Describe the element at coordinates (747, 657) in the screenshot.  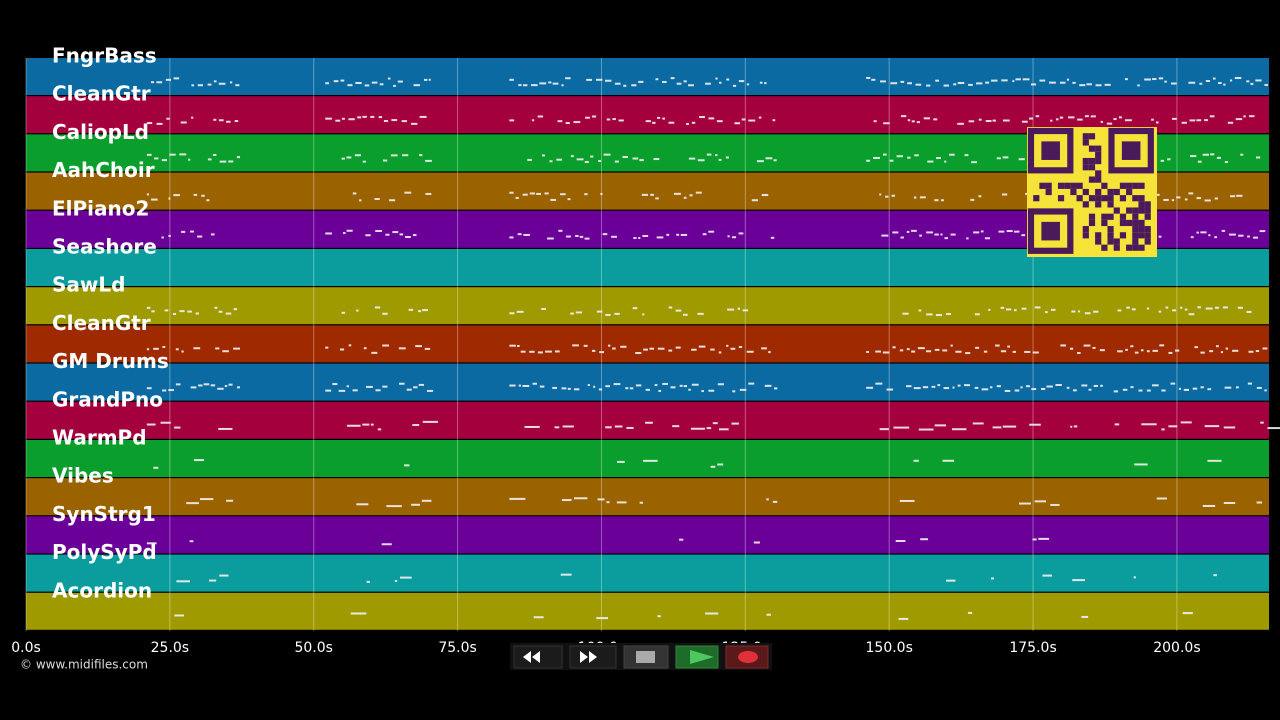
I see `record-button` at that location.